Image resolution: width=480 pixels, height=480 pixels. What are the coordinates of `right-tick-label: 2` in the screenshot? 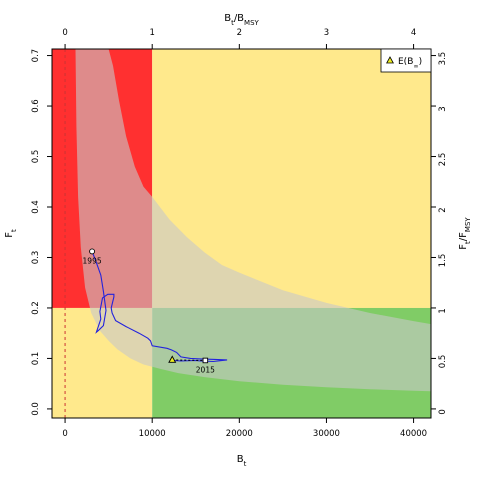 It's located at (443, 209).